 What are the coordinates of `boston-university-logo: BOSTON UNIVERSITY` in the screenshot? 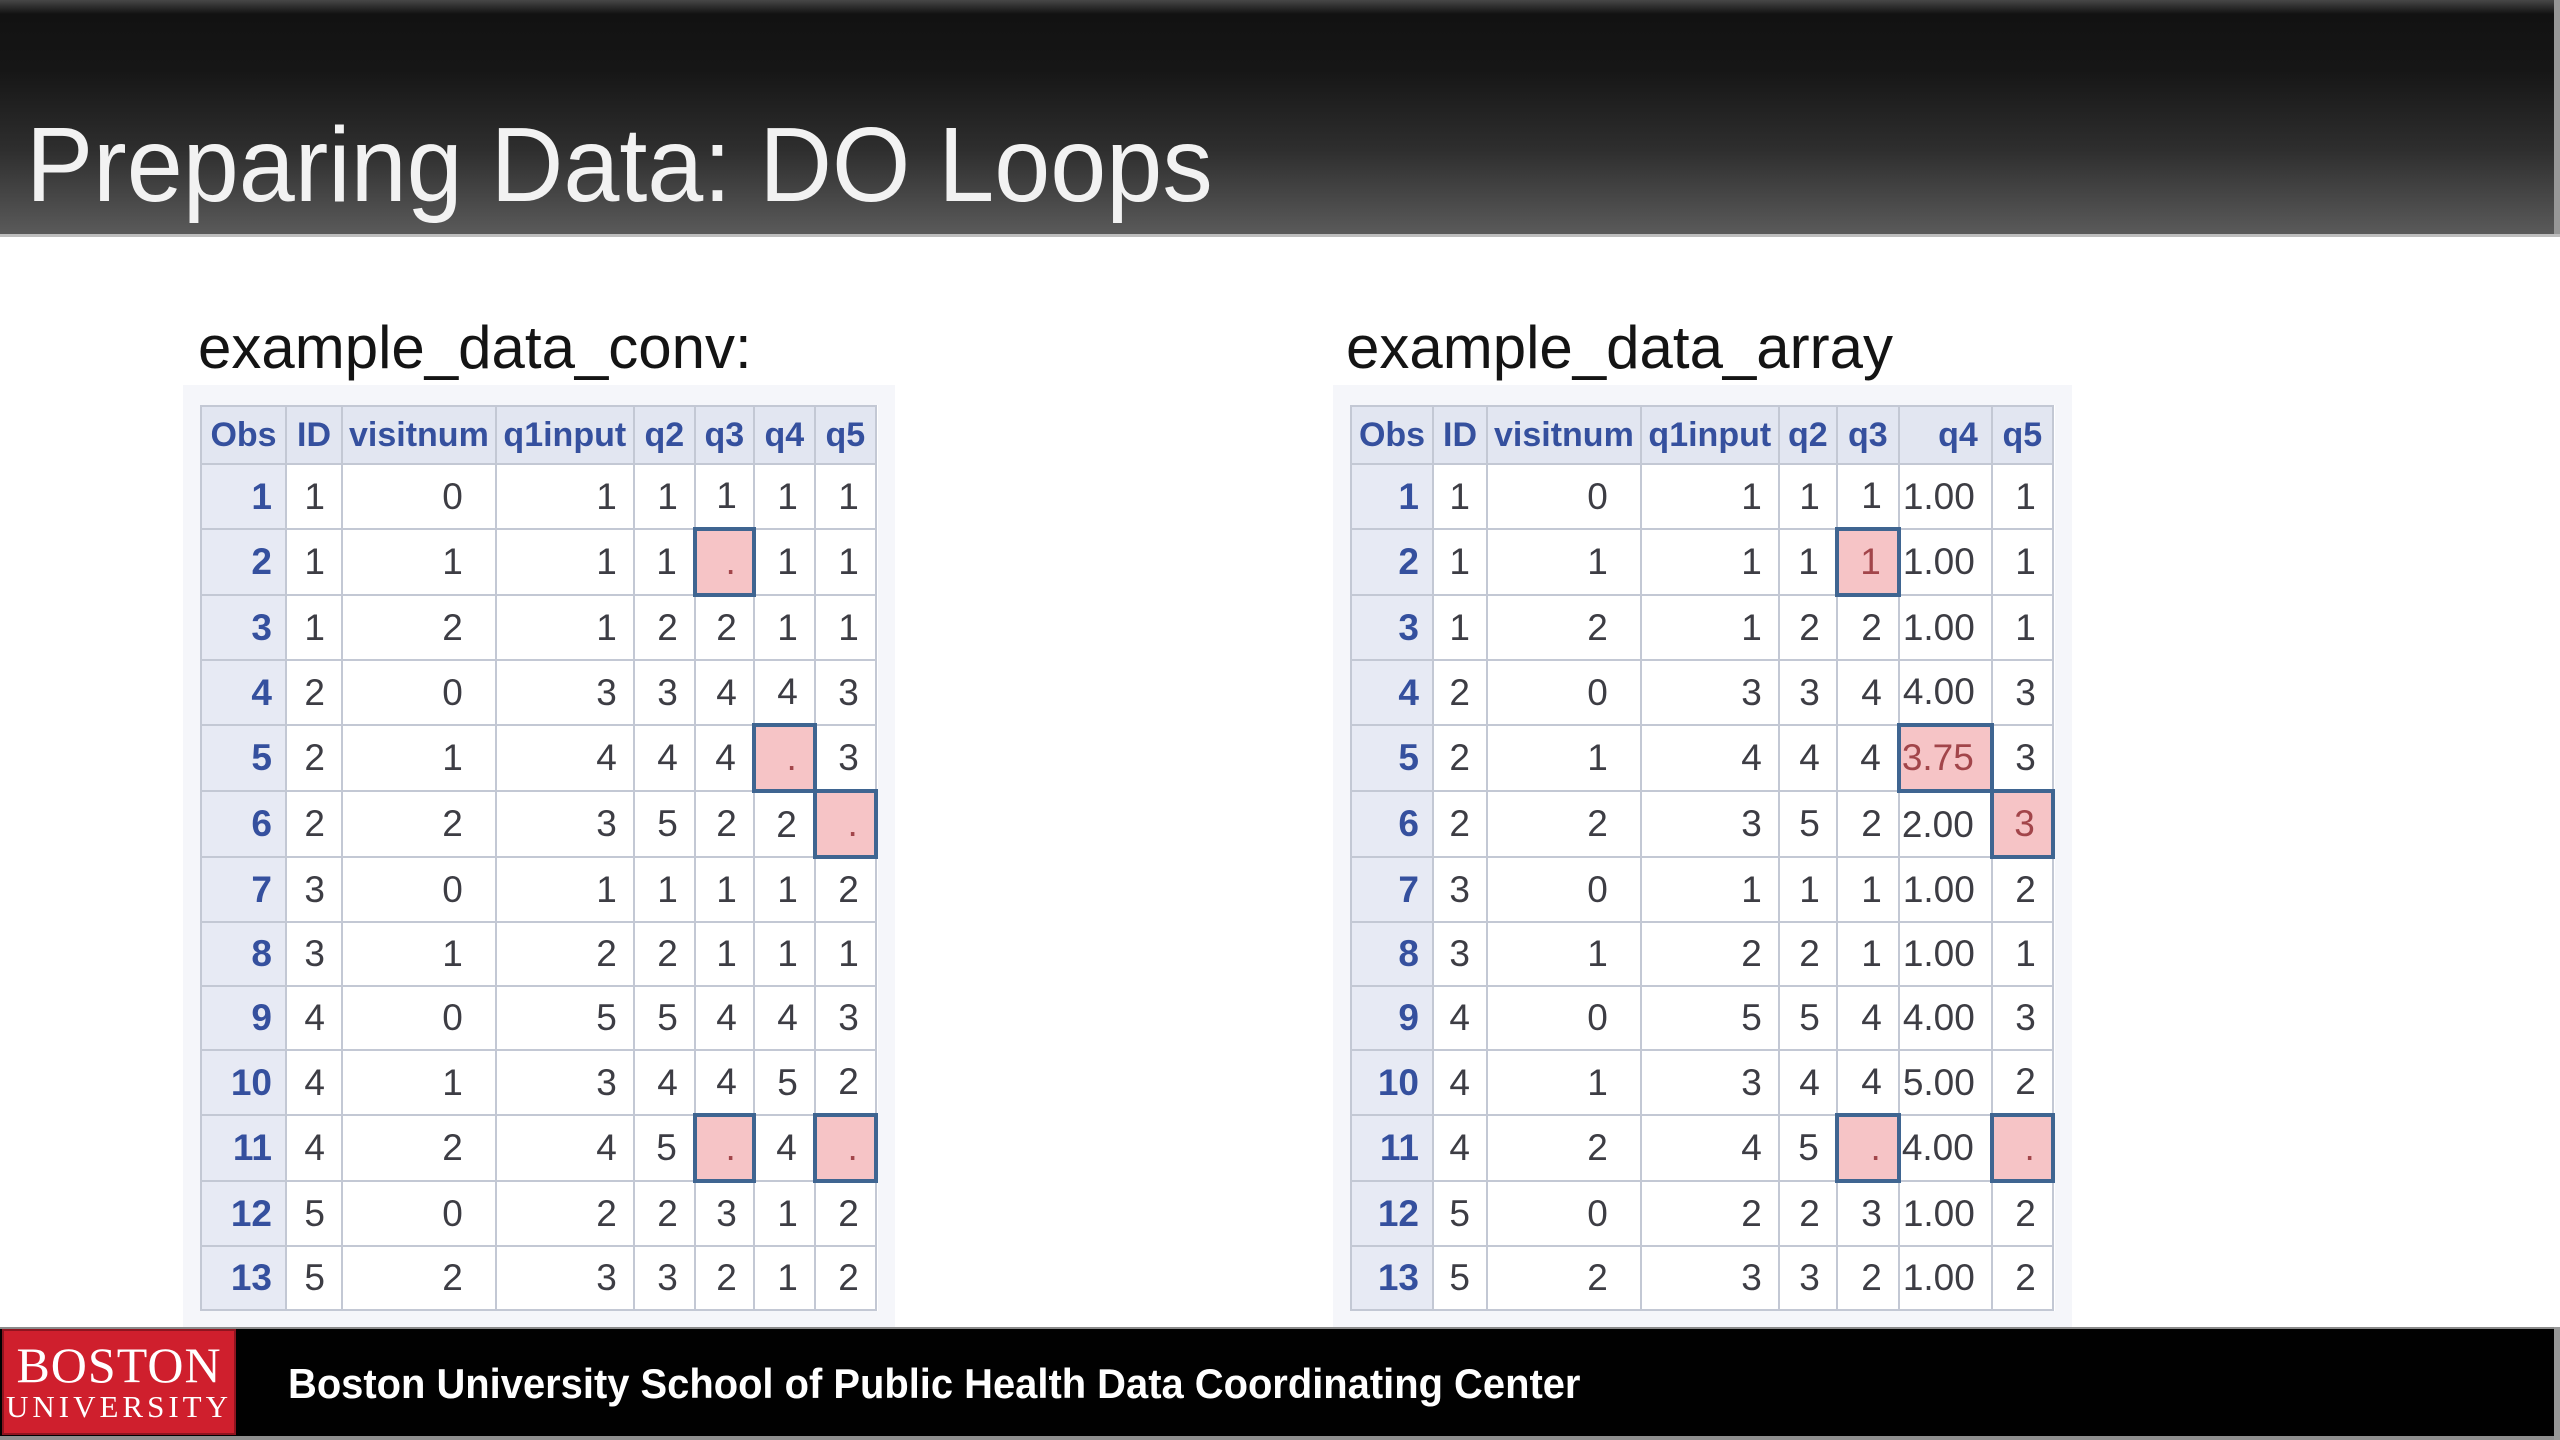 It's located at (119, 1382).